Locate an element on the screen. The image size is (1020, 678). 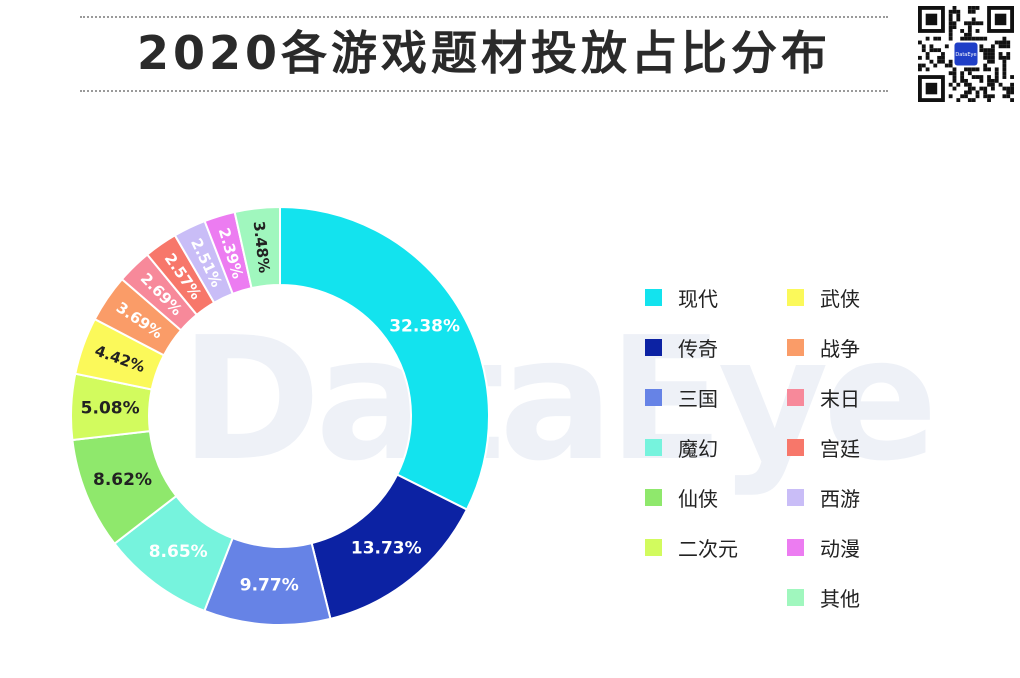
legend-item-4: 仙侠 is located at coordinates (681, 498).